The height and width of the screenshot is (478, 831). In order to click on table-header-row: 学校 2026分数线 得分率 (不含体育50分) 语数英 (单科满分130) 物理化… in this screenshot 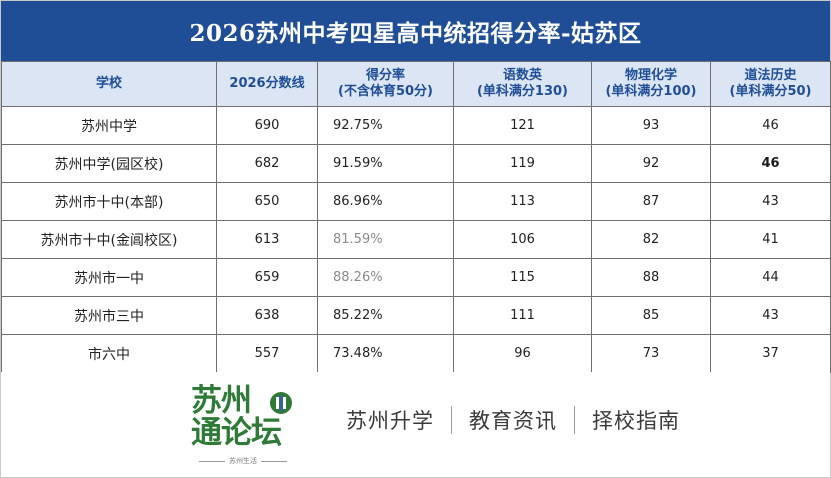, I will do `click(416, 84)`.